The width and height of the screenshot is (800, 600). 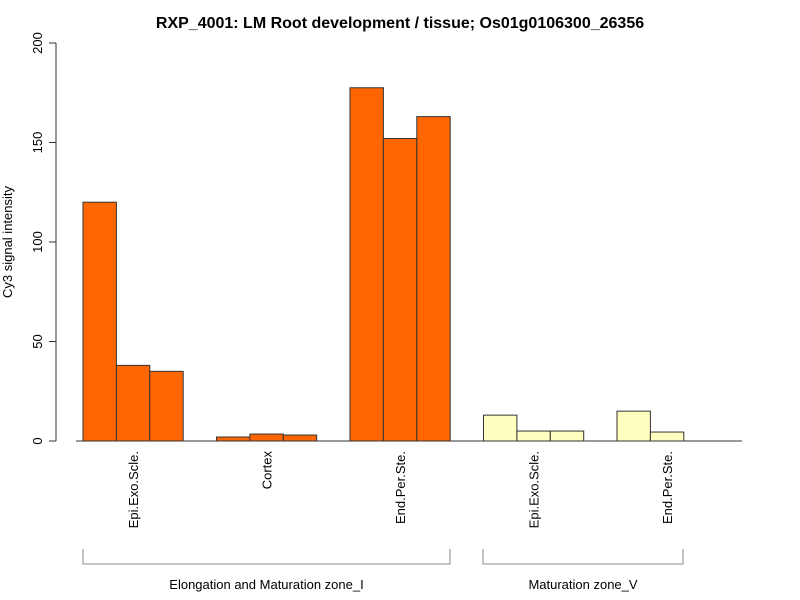 What do you see at coordinates (37, 341) in the screenshot?
I see `y-tick-label: 50` at bounding box center [37, 341].